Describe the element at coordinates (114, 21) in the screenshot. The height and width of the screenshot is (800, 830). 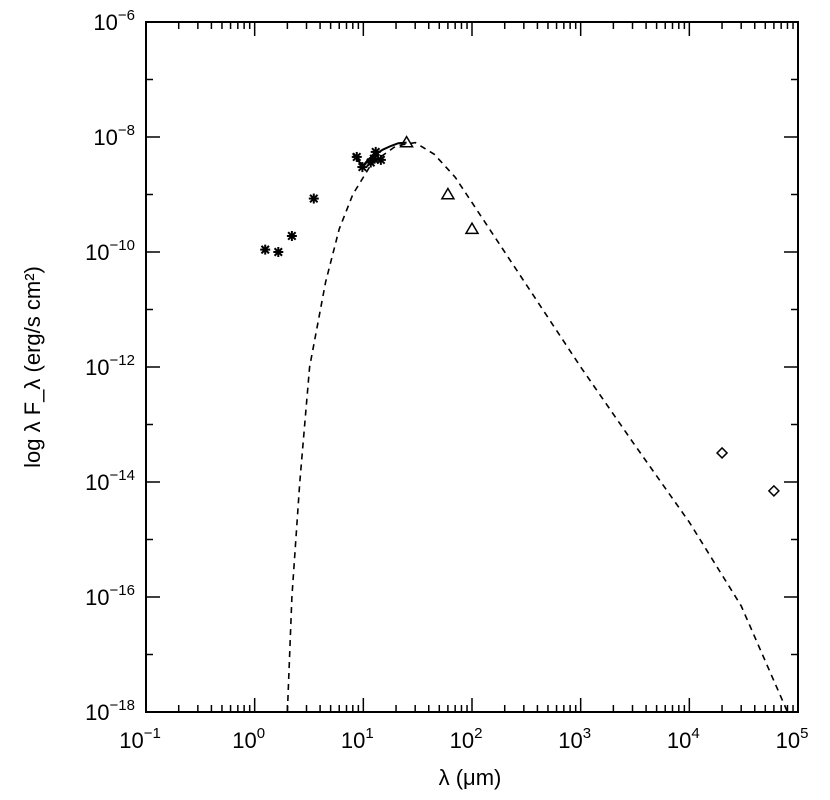
I see `y-tick-label: 10⁻⁶` at that location.